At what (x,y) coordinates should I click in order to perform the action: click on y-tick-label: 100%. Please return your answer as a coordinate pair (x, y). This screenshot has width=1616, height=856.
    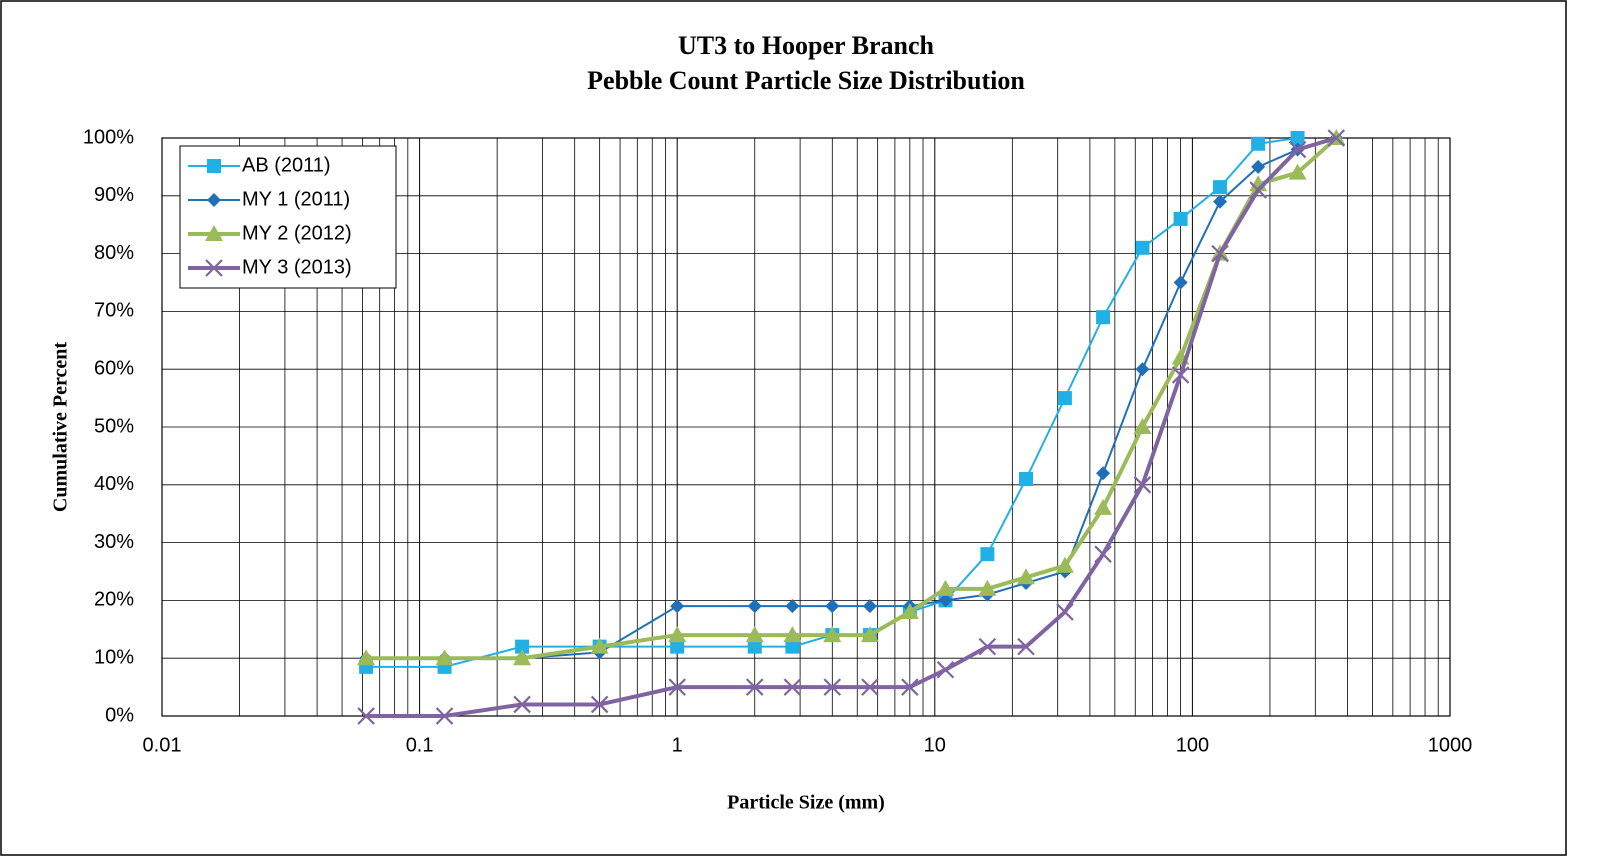
    Looking at the image, I should click on (108, 137).